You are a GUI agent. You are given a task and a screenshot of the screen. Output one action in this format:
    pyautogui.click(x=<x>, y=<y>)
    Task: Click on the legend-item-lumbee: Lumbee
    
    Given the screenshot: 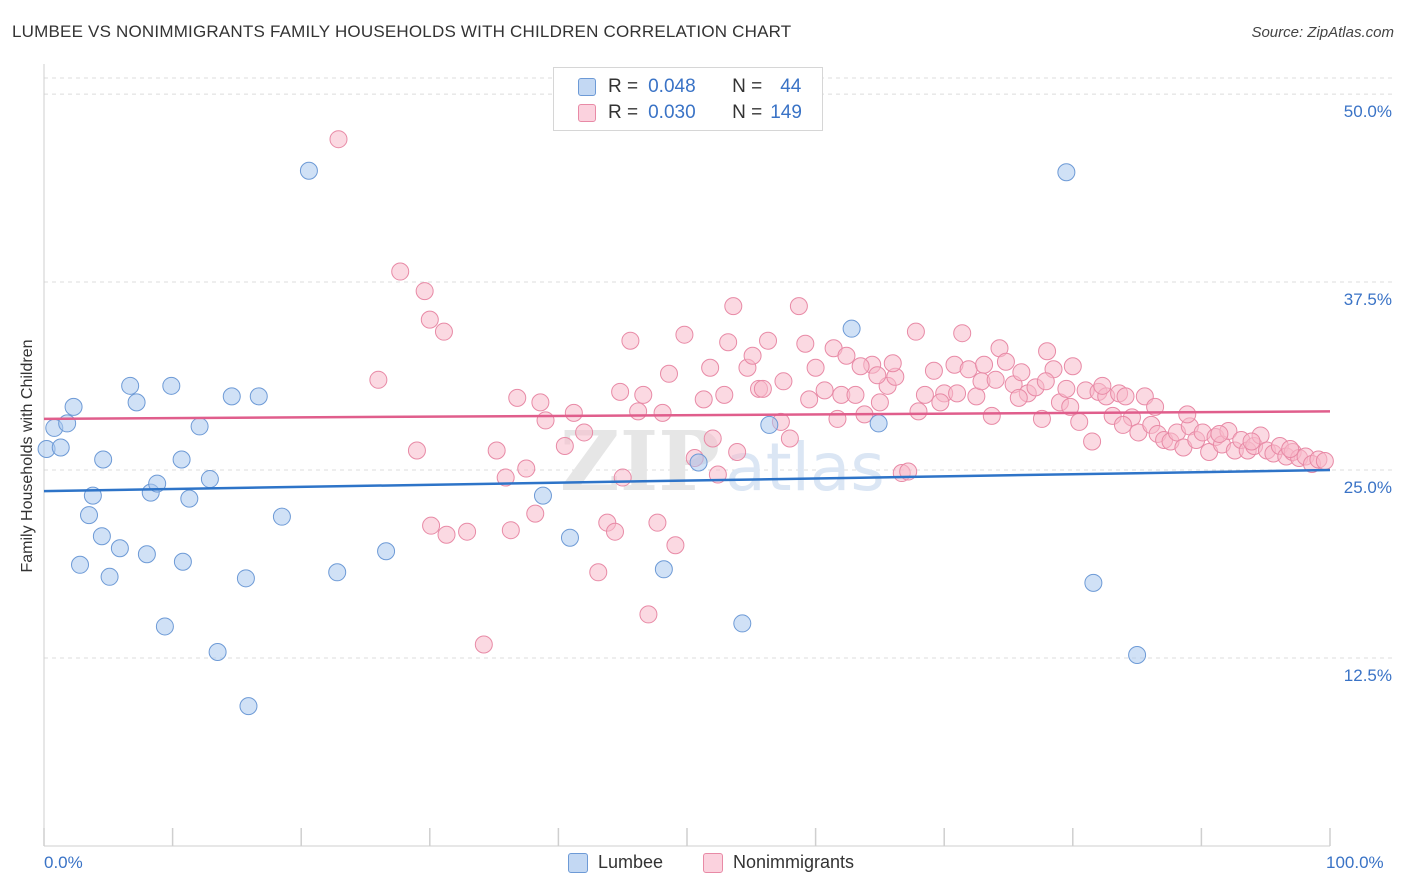 What is the action you would take?
    pyautogui.click(x=615, y=862)
    